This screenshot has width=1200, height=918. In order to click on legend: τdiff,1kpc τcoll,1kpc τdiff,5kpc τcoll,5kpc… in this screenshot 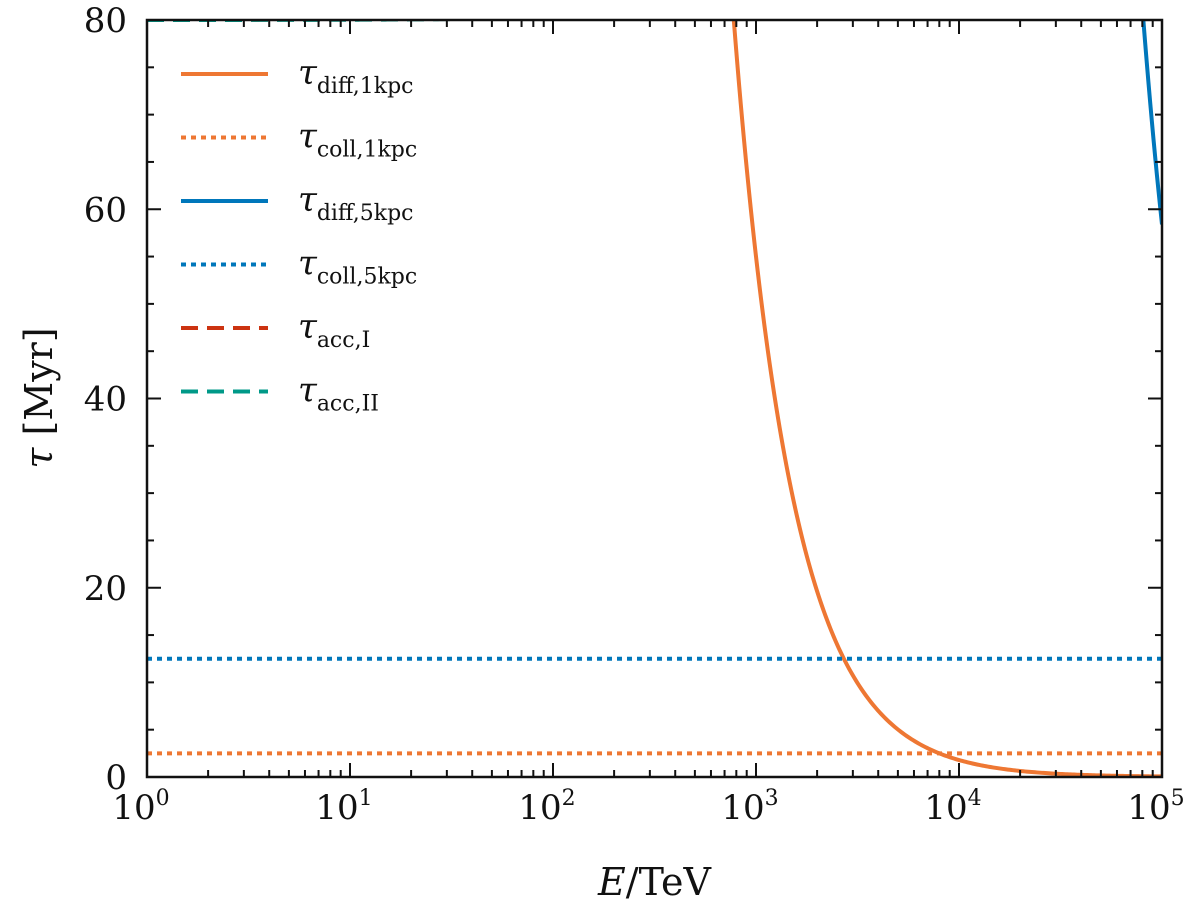, I will do `click(299, 235)`.